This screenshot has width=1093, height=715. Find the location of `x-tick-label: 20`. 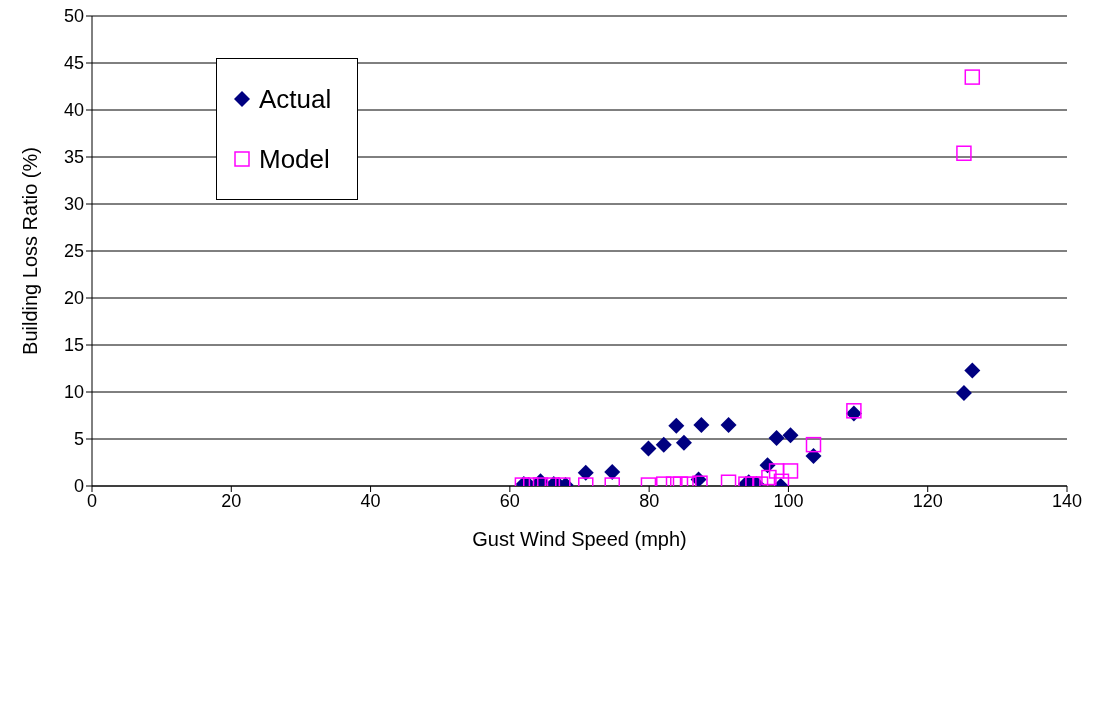

x-tick-label: 20 is located at coordinates (231, 500).